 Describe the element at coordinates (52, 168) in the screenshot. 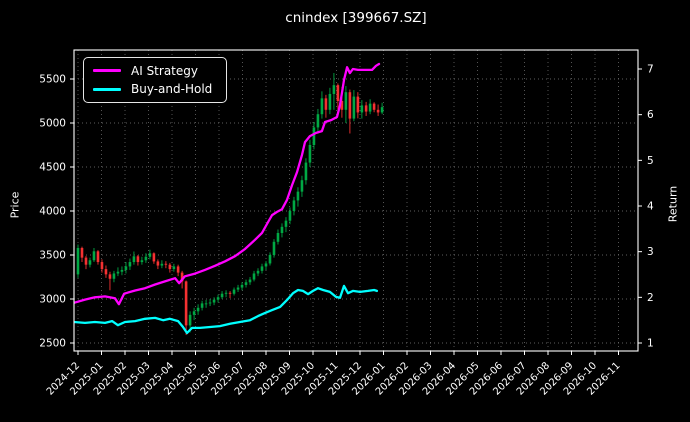

I see `price-tick-label: 4500` at that location.